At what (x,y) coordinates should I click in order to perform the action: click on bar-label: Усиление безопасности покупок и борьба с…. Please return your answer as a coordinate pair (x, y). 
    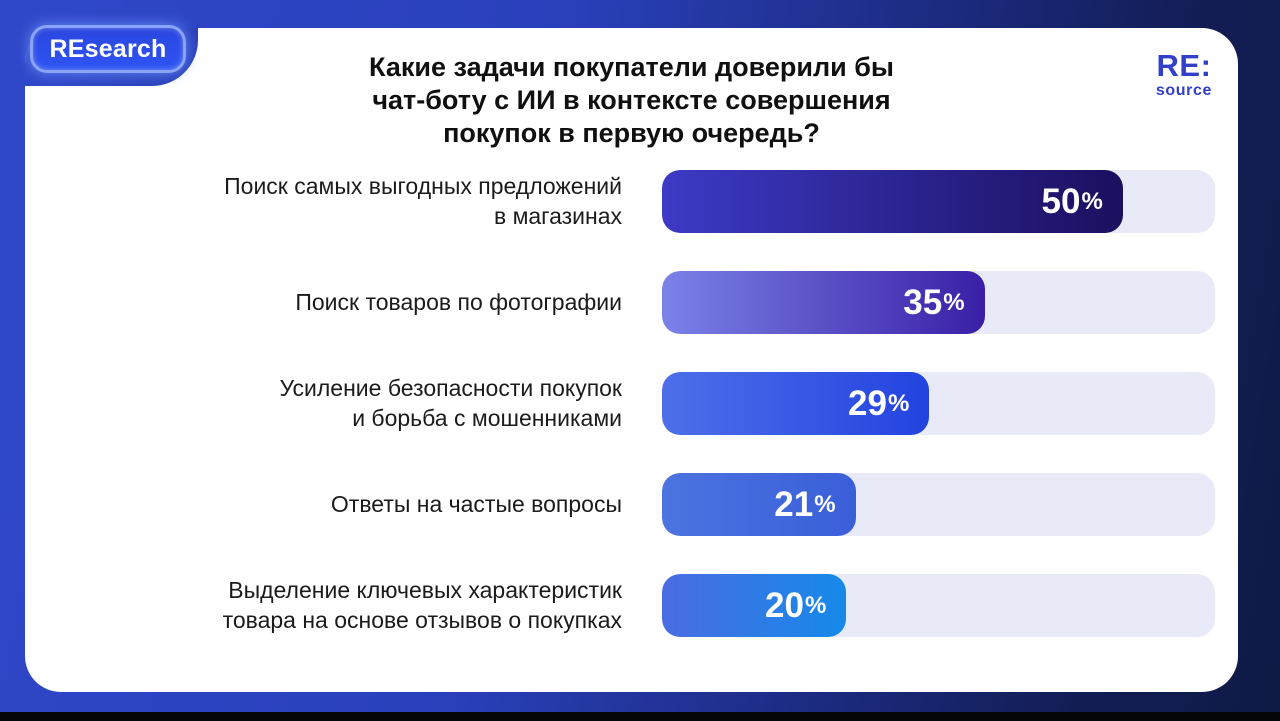
    Looking at the image, I should click on (450, 403).